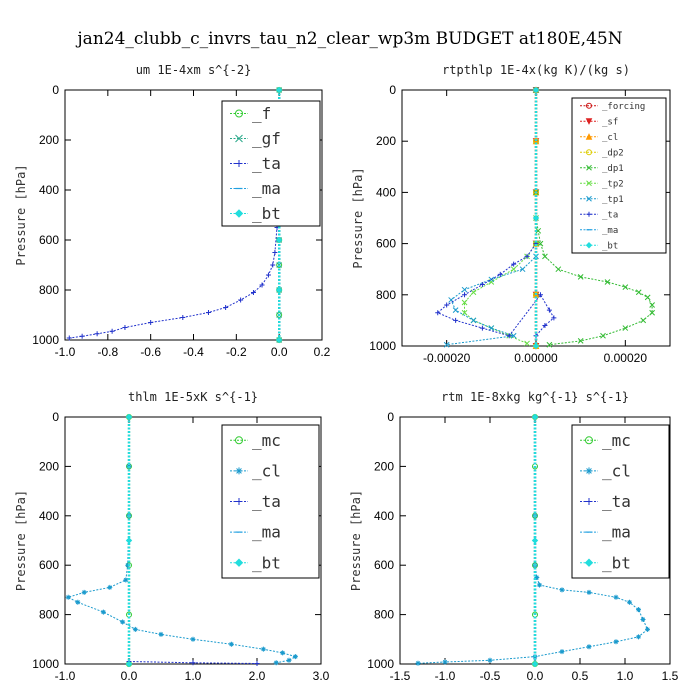  What do you see at coordinates (266, 471) in the screenshot?
I see `legend-label: _cl` at bounding box center [266, 471].